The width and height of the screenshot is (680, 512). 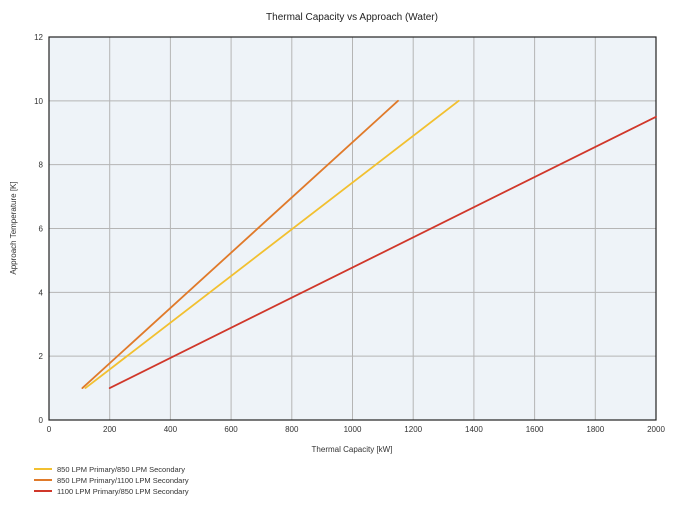 I want to click on x-tick-label: 2000, so click(x=656, y=429).